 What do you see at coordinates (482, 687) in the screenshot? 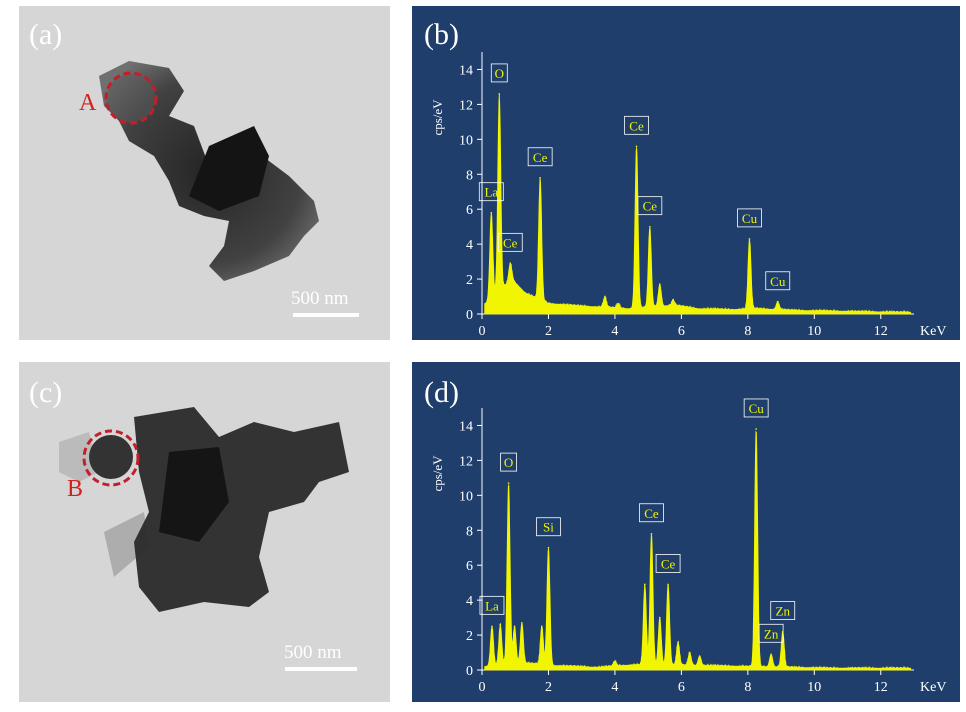
I see `x-tick-label-d: 0` at bounding box center [482, 687].